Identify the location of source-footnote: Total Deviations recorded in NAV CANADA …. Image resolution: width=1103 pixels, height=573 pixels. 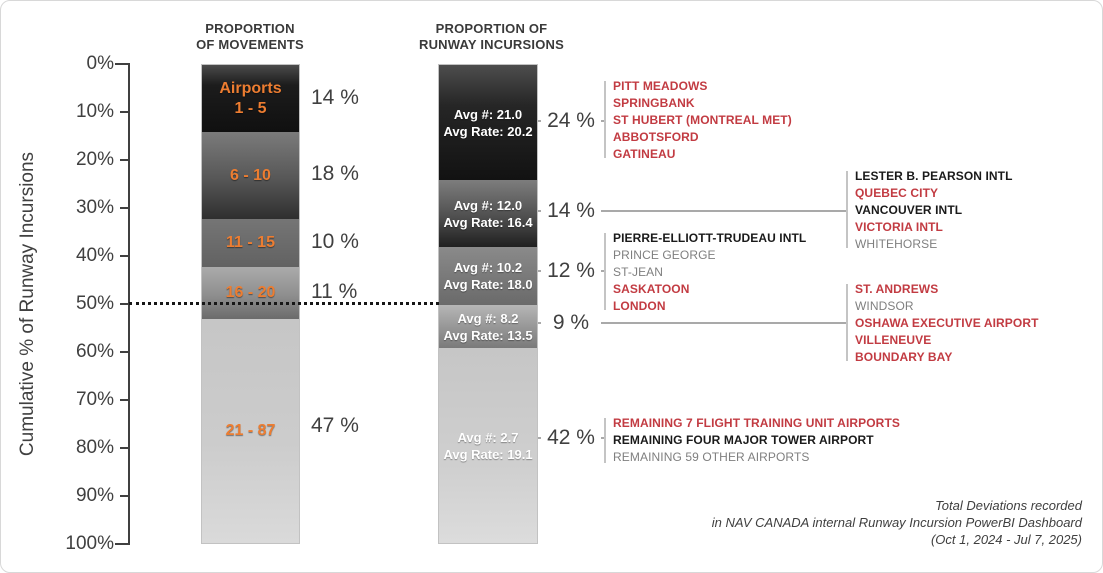
(897, 522).